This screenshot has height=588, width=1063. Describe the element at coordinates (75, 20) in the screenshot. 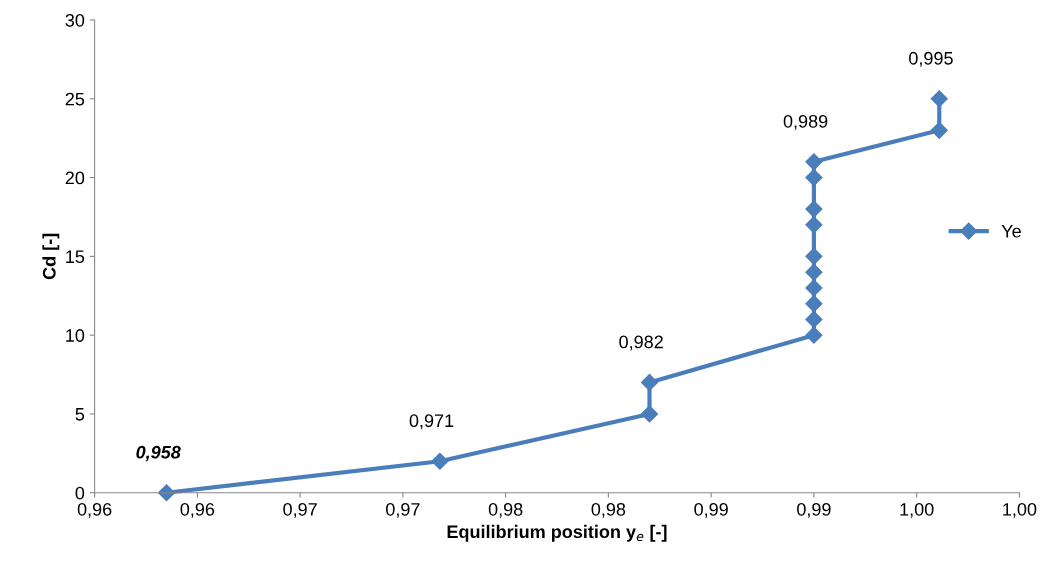

I see `y-tick-label: 30` at that location.